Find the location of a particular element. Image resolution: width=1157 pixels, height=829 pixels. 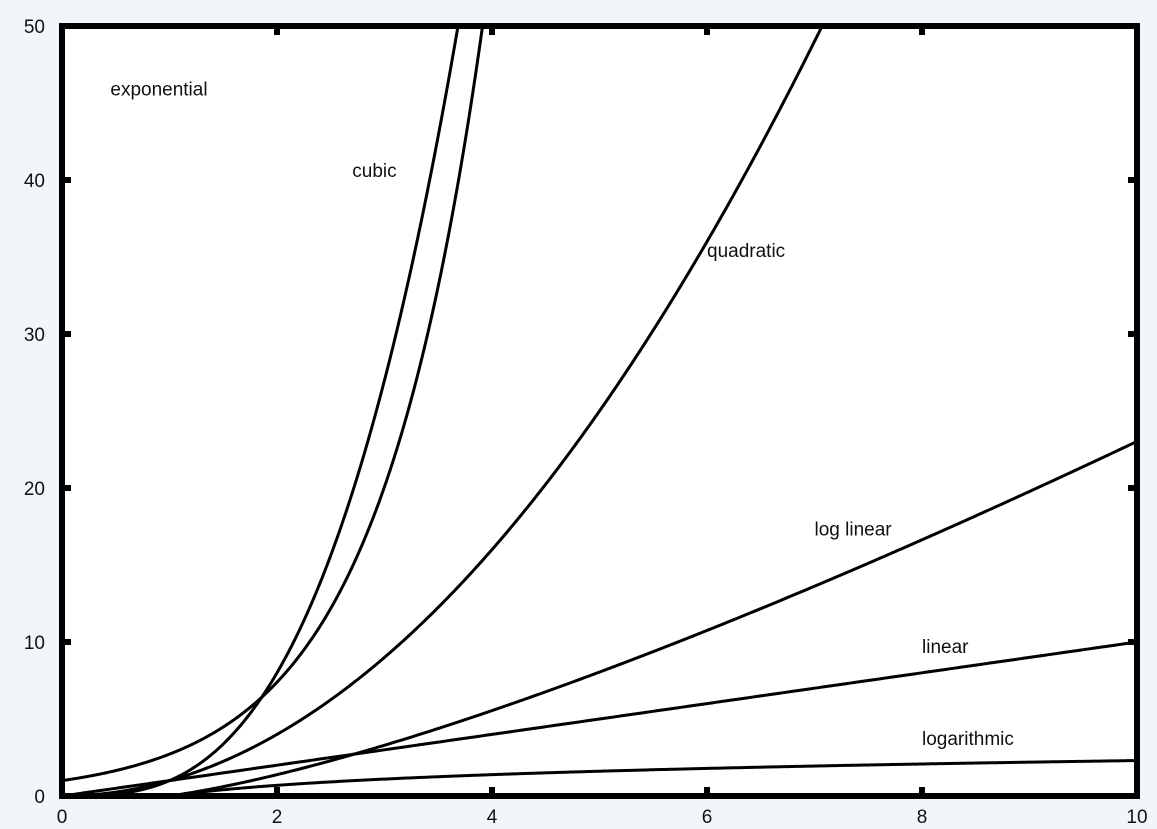

x-tick-label-0: 0 is located at coordinates (62, 817).